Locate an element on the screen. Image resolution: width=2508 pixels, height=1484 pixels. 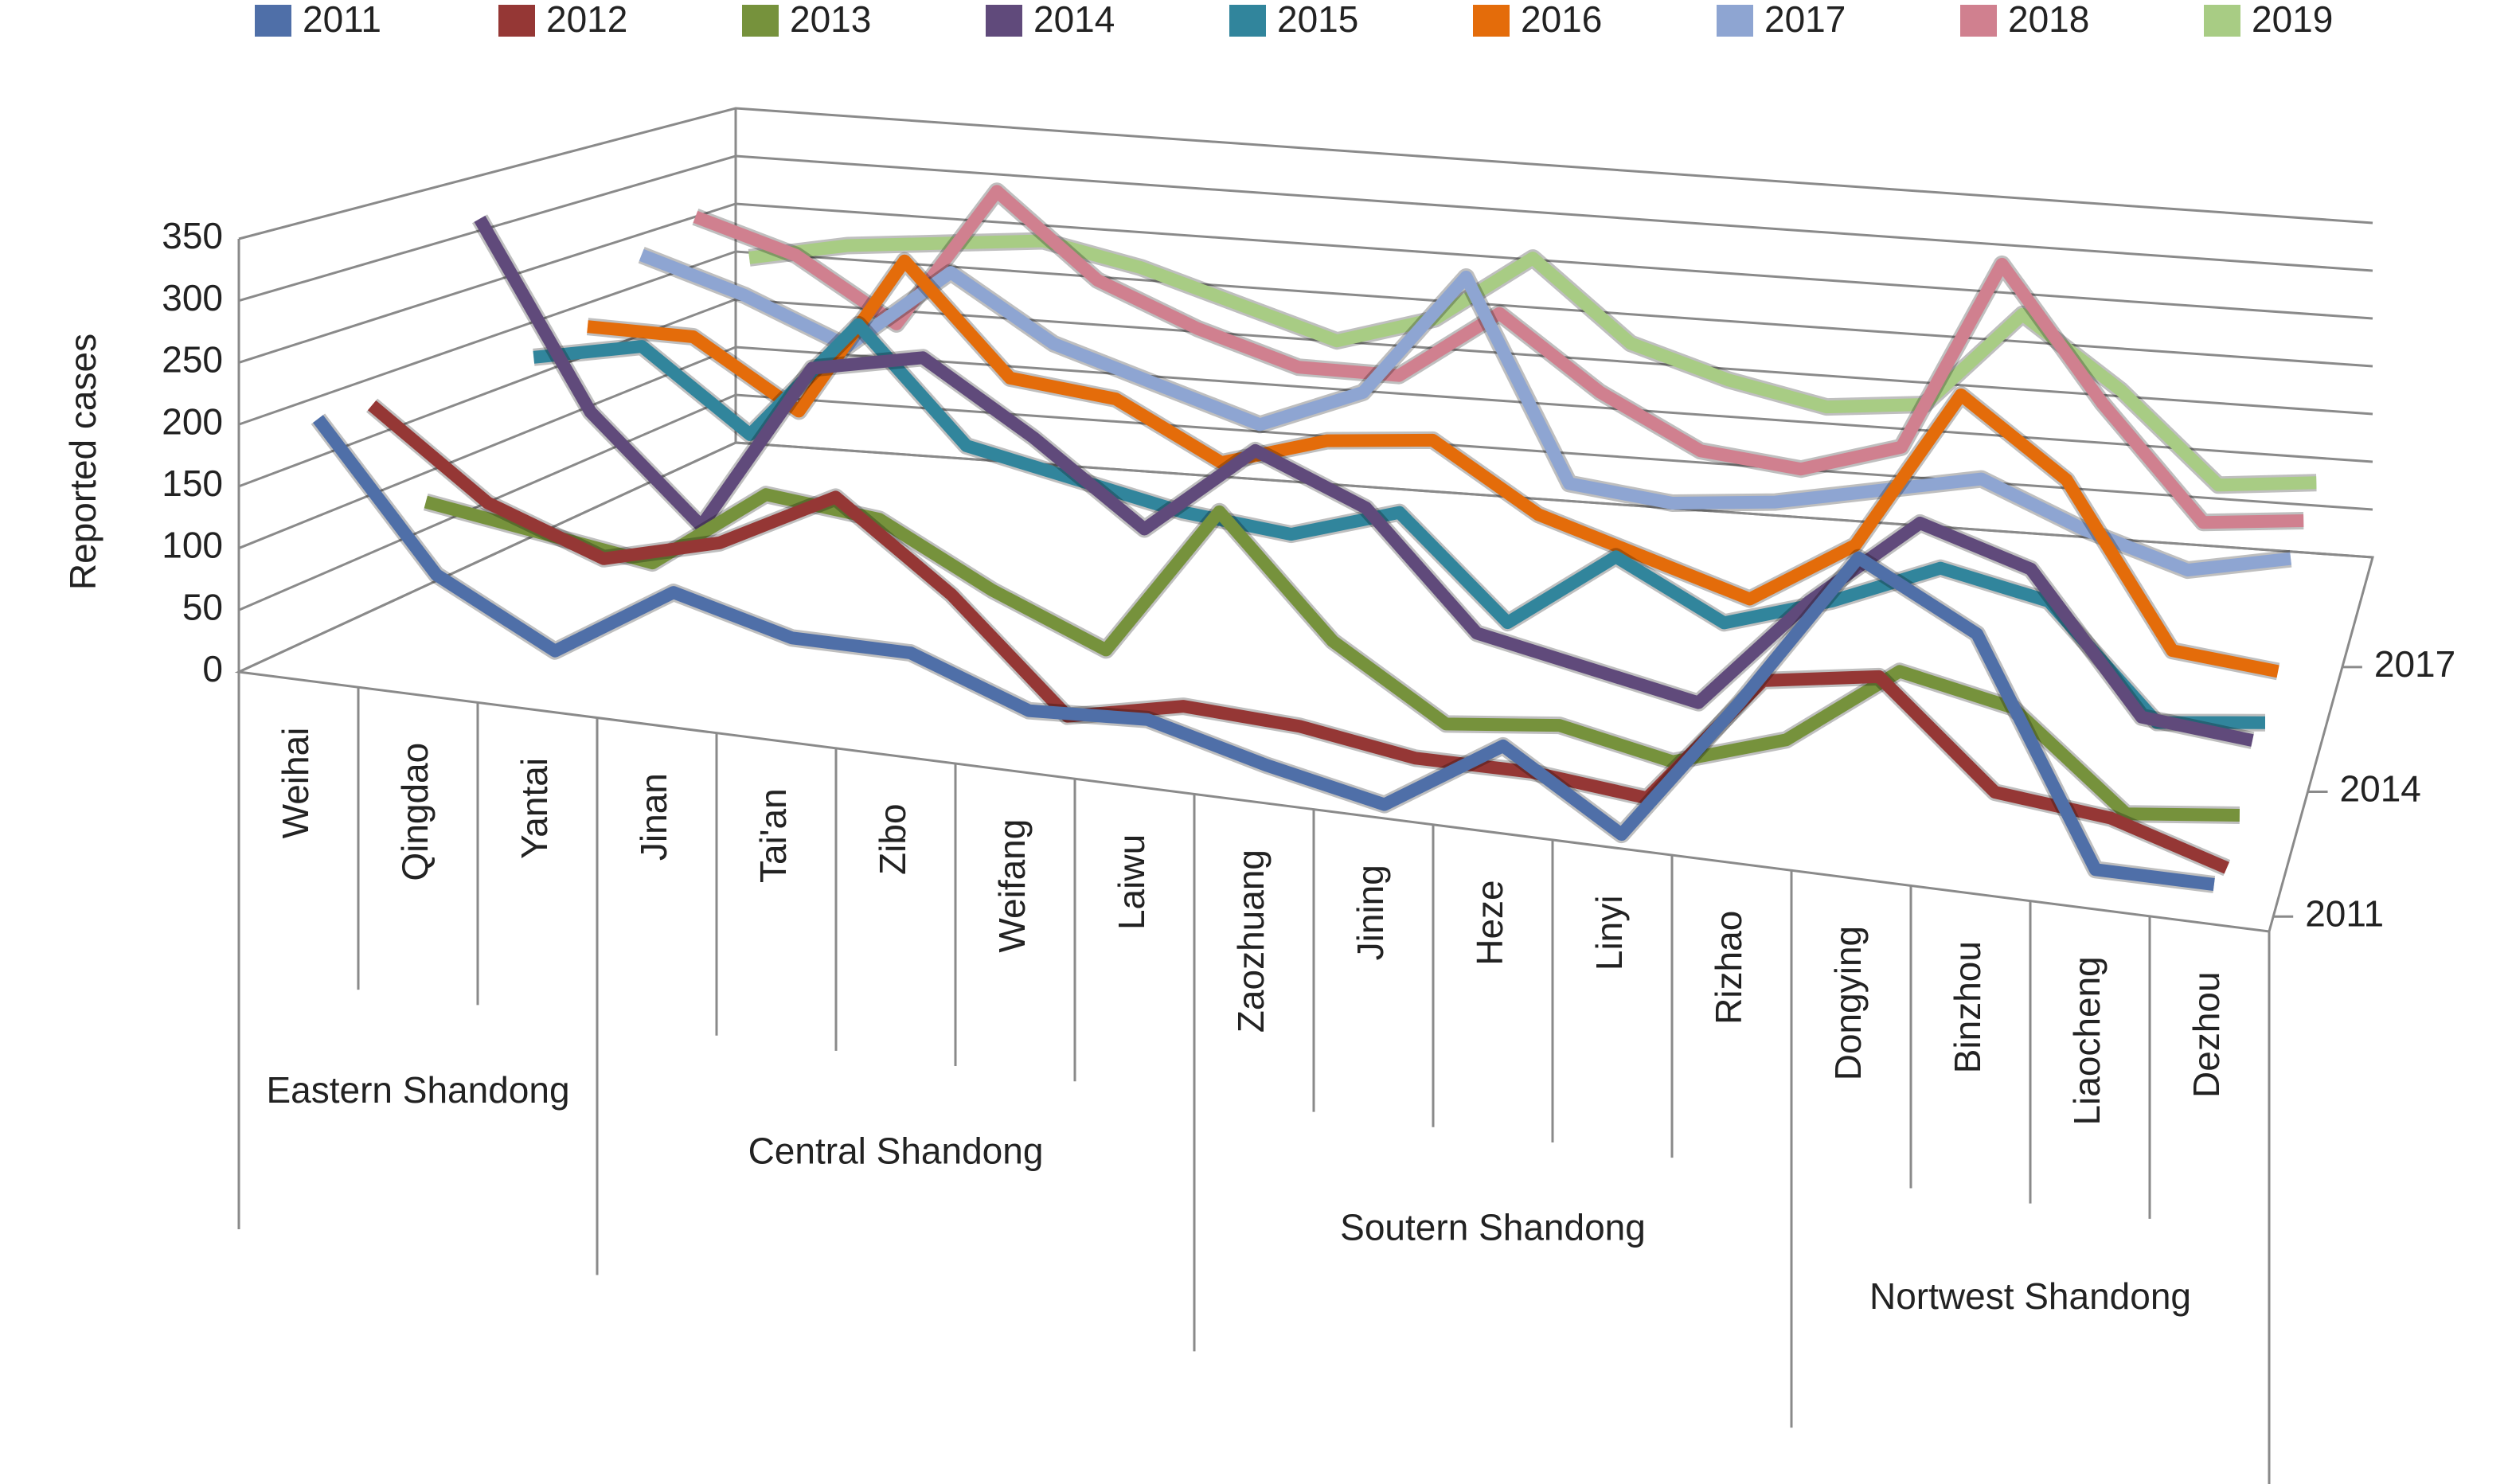
z-tick-label: 2017 is located at coordinates (2414, 664).